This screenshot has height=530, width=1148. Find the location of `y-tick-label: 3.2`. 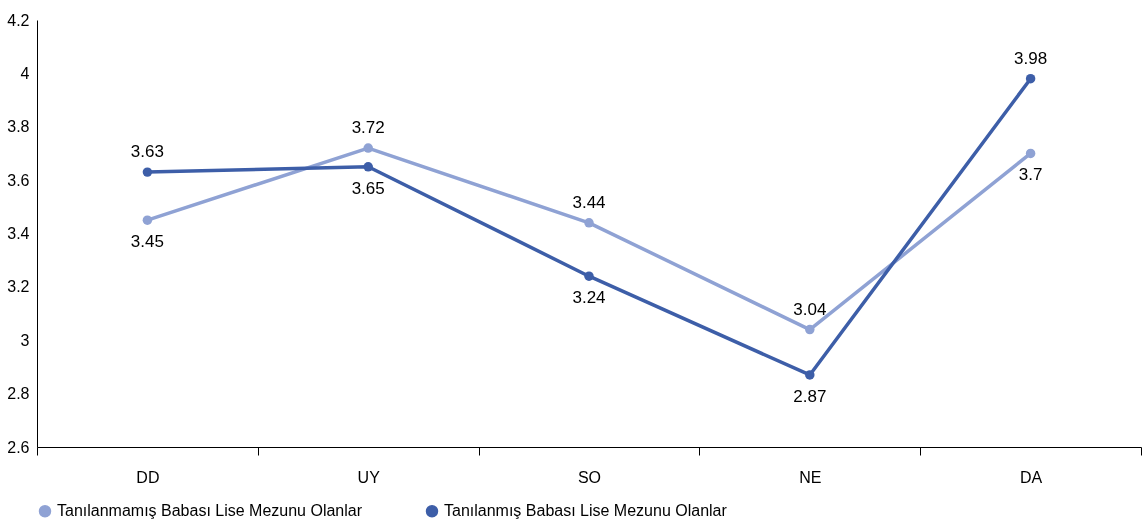

y-tick-label: 3.2 is located at coordinates (18, 287).